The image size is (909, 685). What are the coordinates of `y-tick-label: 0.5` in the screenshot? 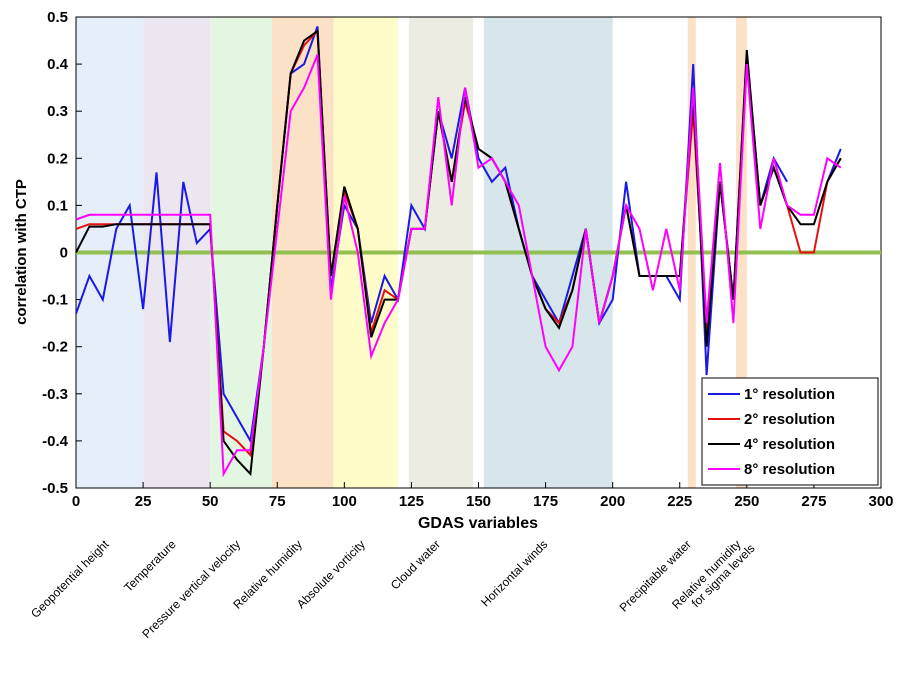 It's located at (57, 17).